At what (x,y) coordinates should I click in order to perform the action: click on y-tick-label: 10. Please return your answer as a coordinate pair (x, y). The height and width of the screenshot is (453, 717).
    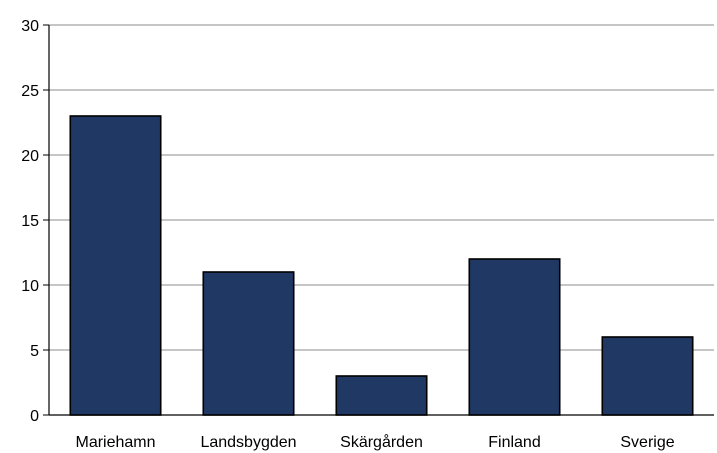
    Looking at the image, I should click on (30, 286).